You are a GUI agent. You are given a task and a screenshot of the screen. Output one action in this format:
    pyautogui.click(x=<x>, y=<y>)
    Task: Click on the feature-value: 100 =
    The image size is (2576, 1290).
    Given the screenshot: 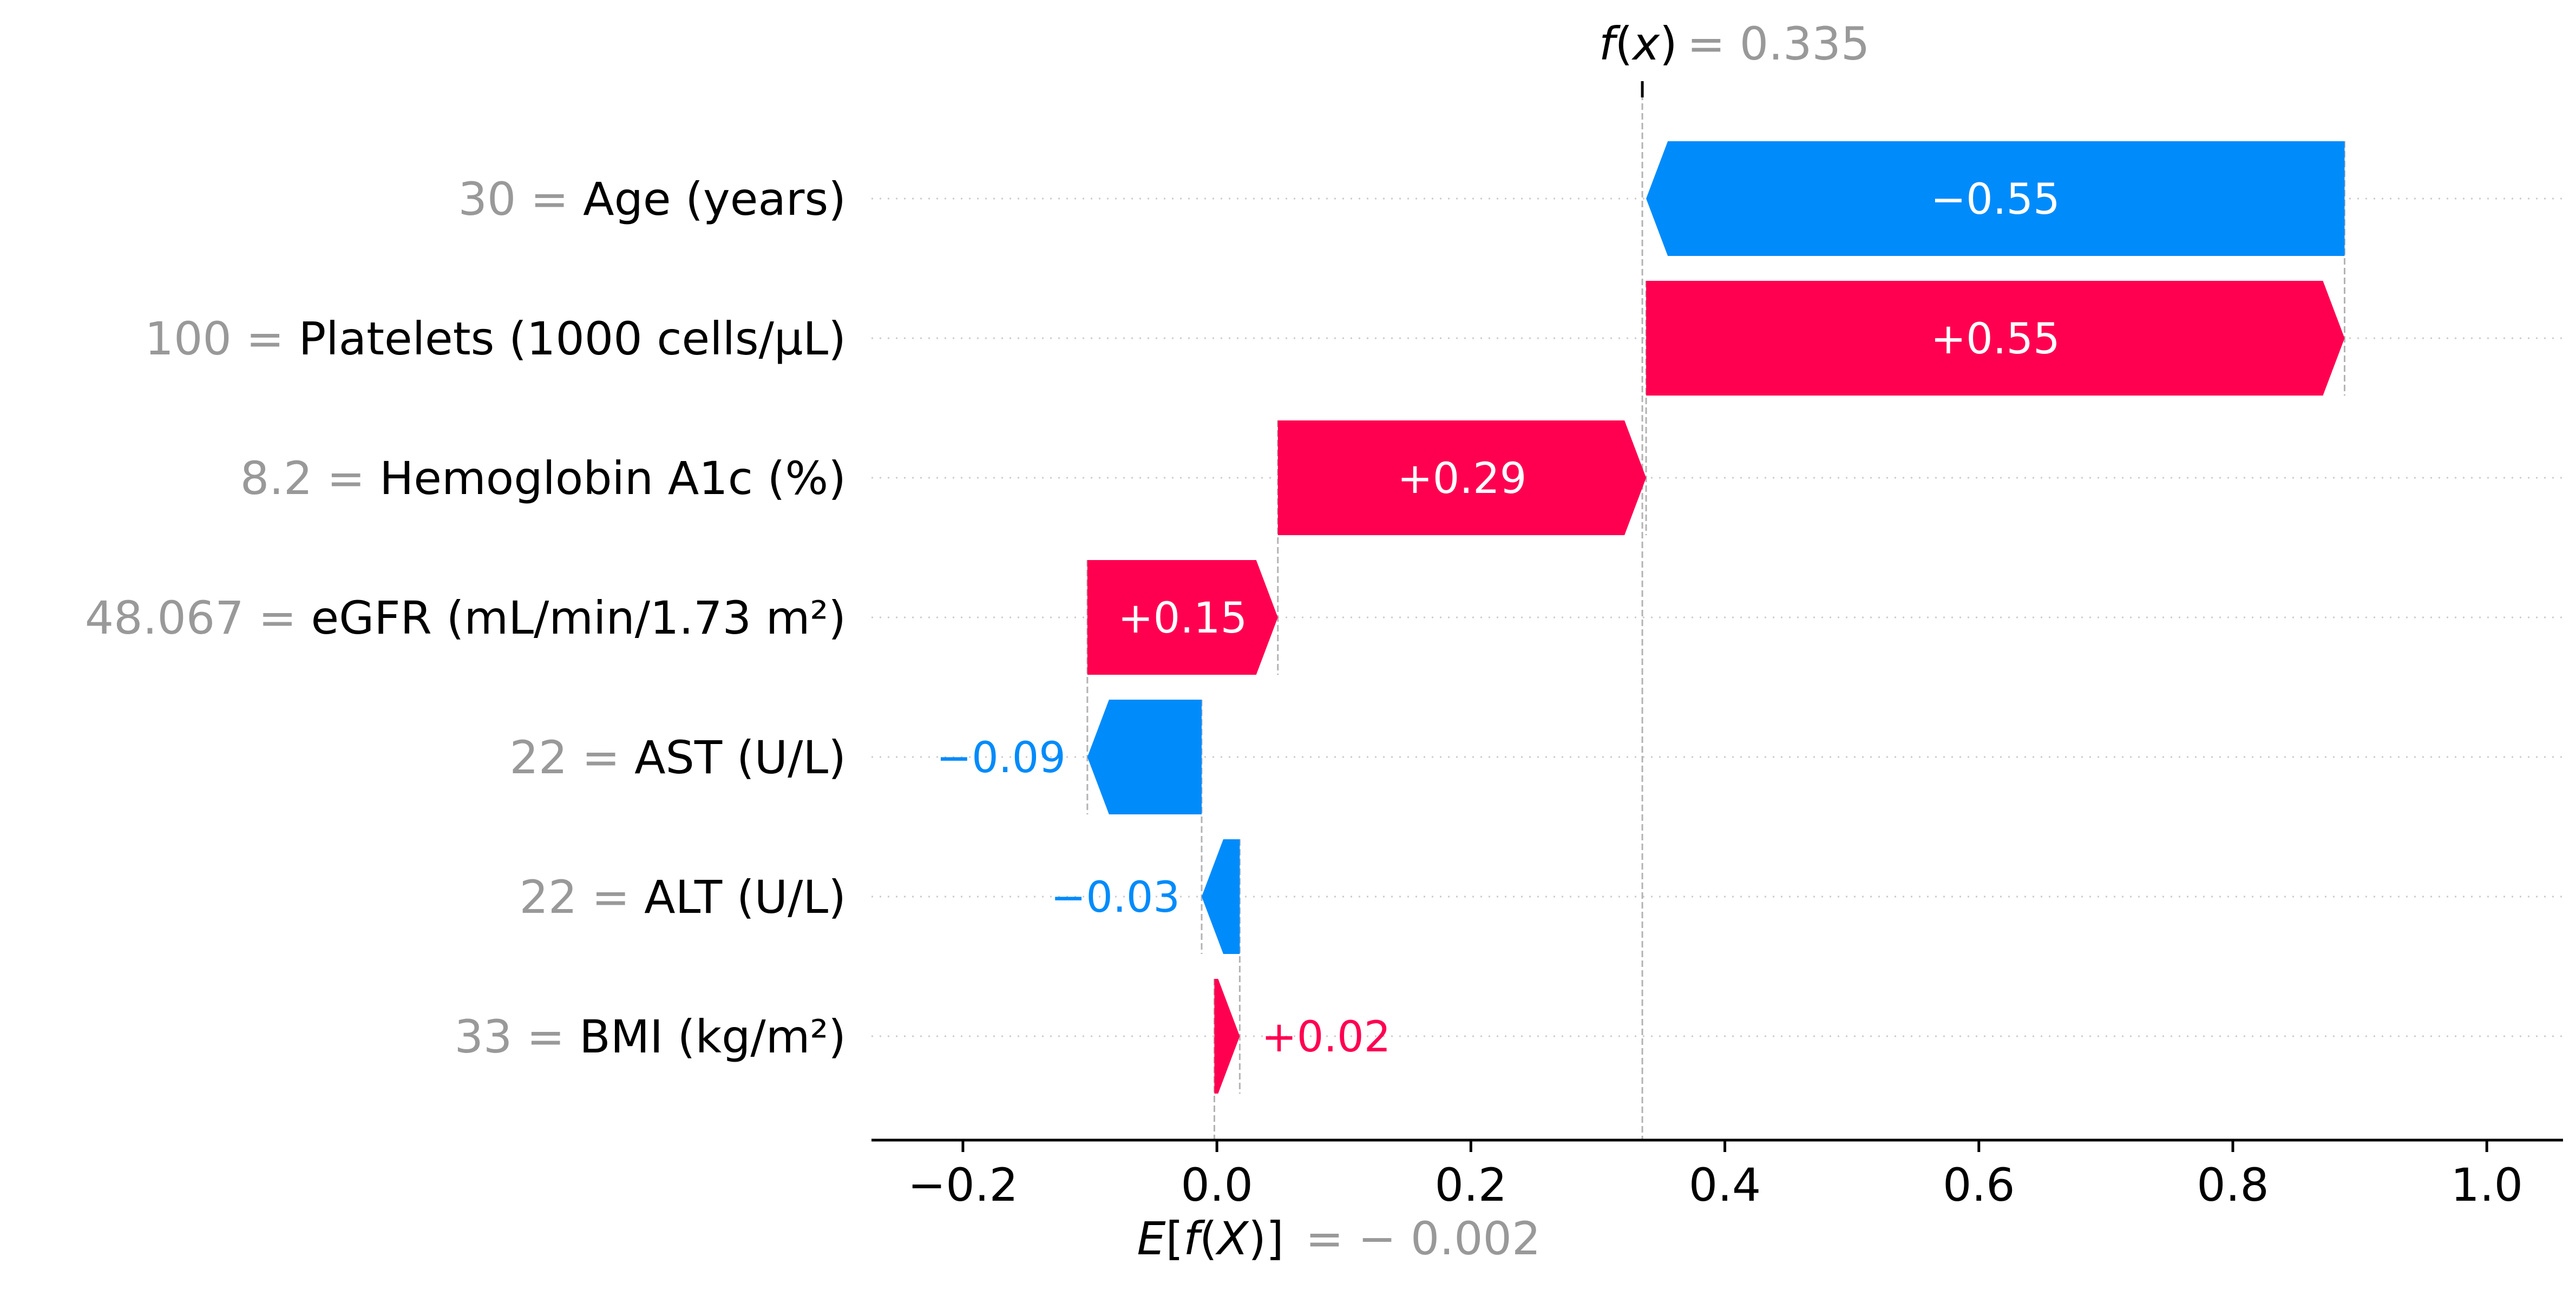 What is the action you would take?
    pyautogui.click(x=222, y=338)
    